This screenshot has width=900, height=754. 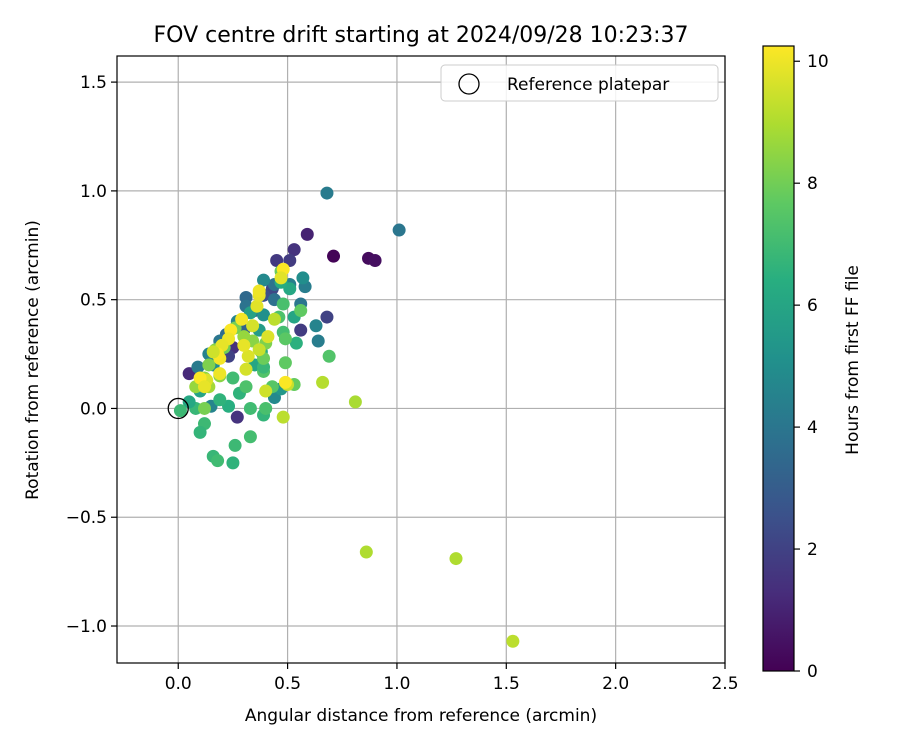 What do you see at coordinates (396, 684) in the screenshot?
I see `x-tick-label: 1.0` at bounding box center [396, 684].